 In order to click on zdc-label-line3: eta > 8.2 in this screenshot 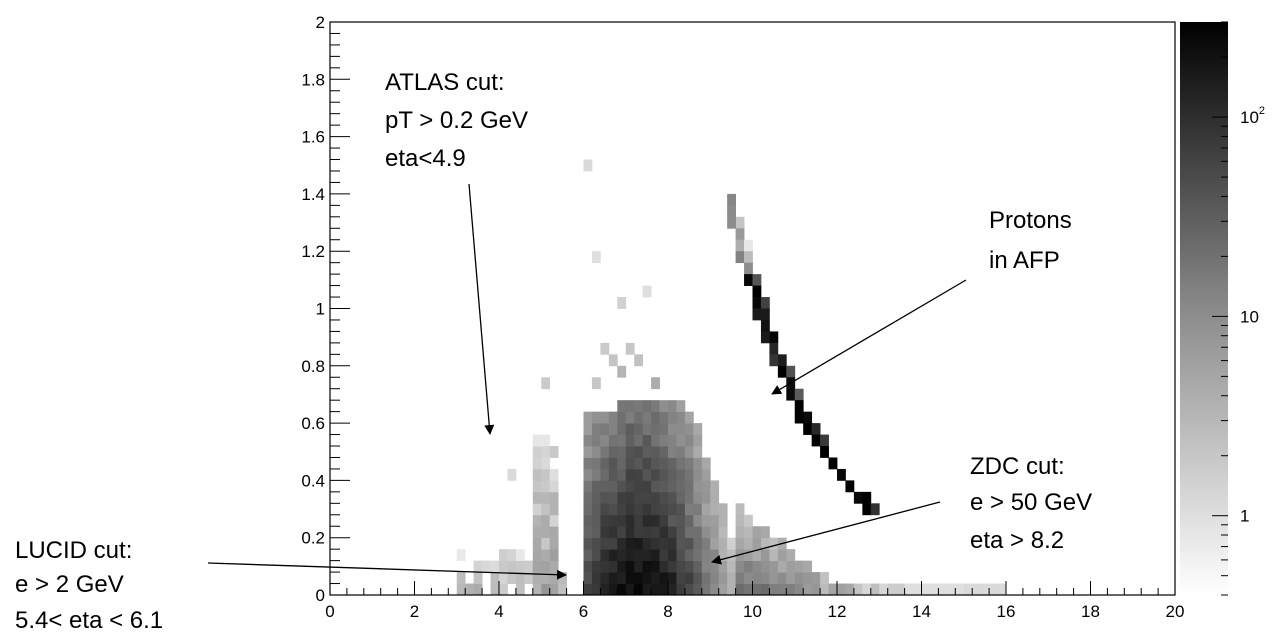, I will do `click(1017, 540)`.